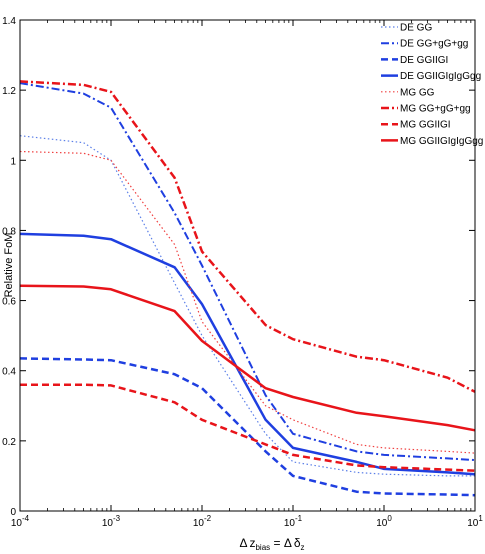  I want to click on legend-label-4: DE GGIIGIgIgGgg, so click(440, 76).